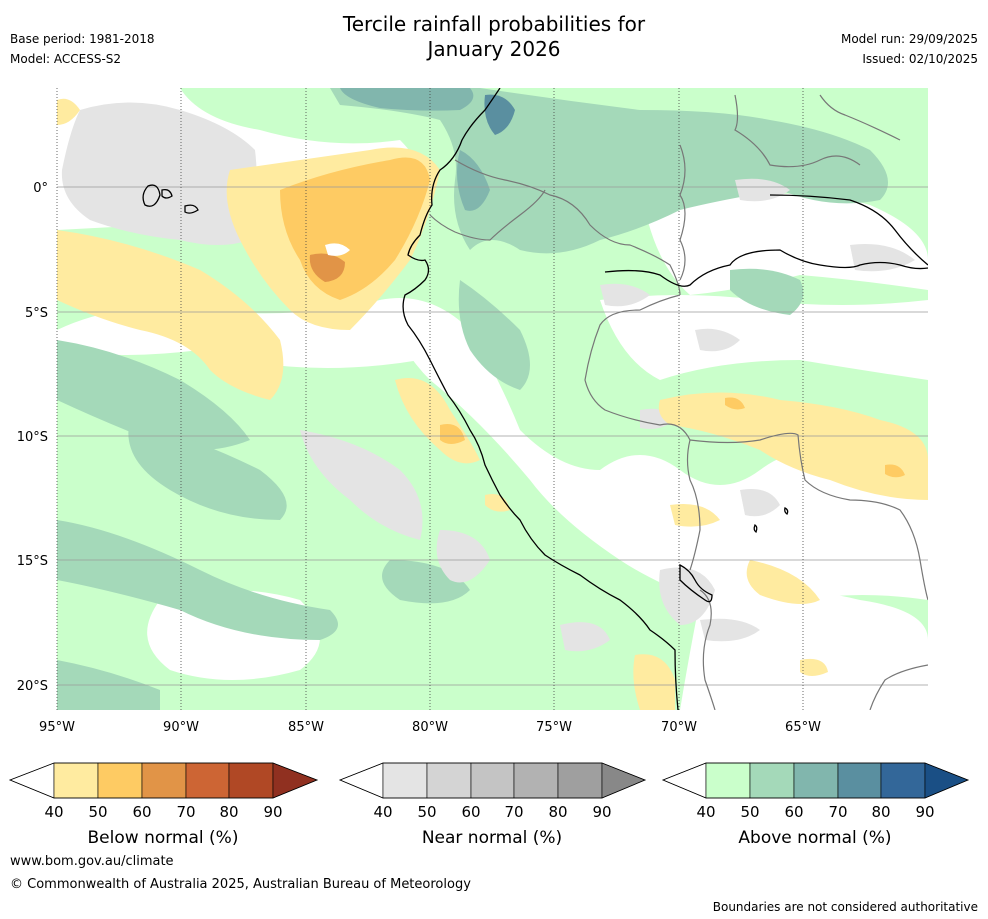  What do you see at coordinates (272, 812) in the screenshot?
I see `below-tick-90: 90` at bounding box center [272, 812].